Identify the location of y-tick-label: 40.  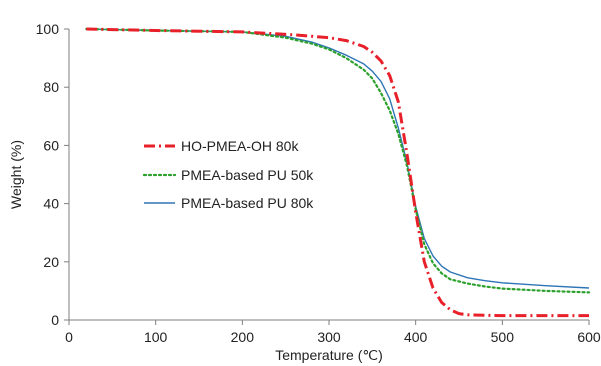
(51, 204).